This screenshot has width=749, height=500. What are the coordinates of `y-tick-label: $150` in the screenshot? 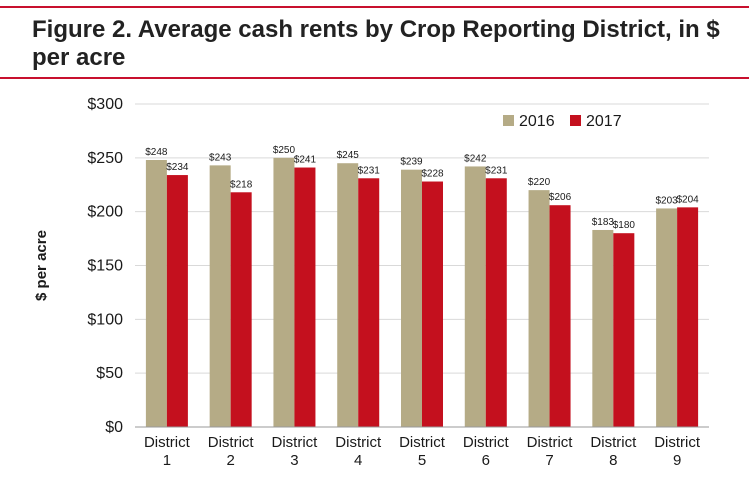 It's located at (105, 266).